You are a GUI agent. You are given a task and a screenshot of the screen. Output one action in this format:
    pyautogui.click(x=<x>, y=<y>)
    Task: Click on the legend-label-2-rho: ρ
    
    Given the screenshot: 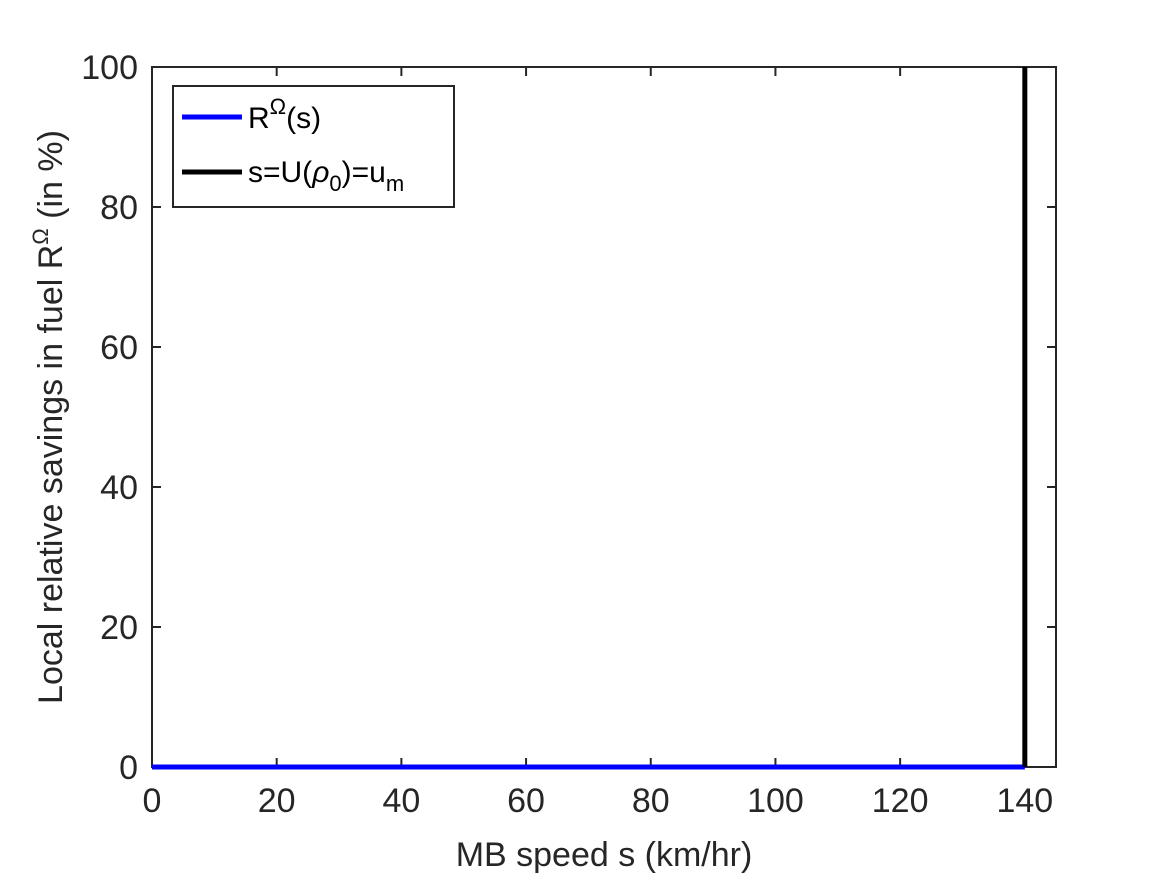 What is the action you would take?
    pyautogui.click(x=320, y=172)
    